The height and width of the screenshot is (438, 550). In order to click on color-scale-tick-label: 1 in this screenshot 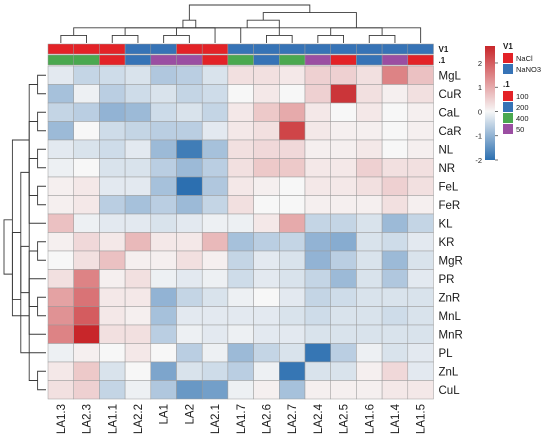, I will do `click(480, 87)`.